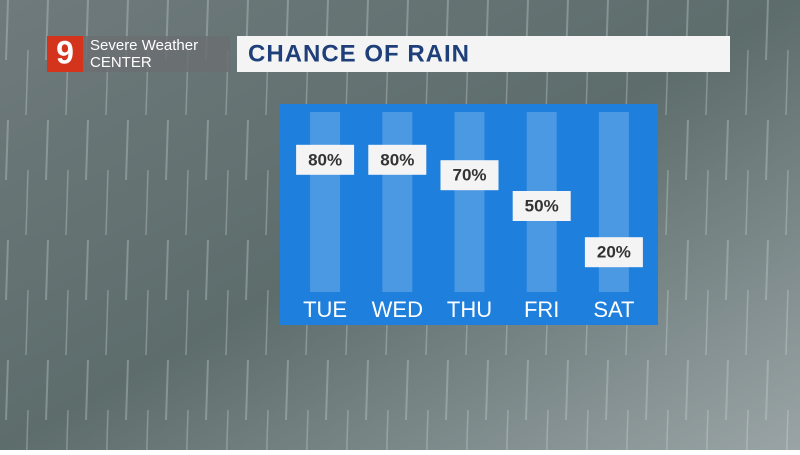 Image resolution: width=800 pixels, height=455 pixels. I want to click on value-label: 70%, so click(469, 175).